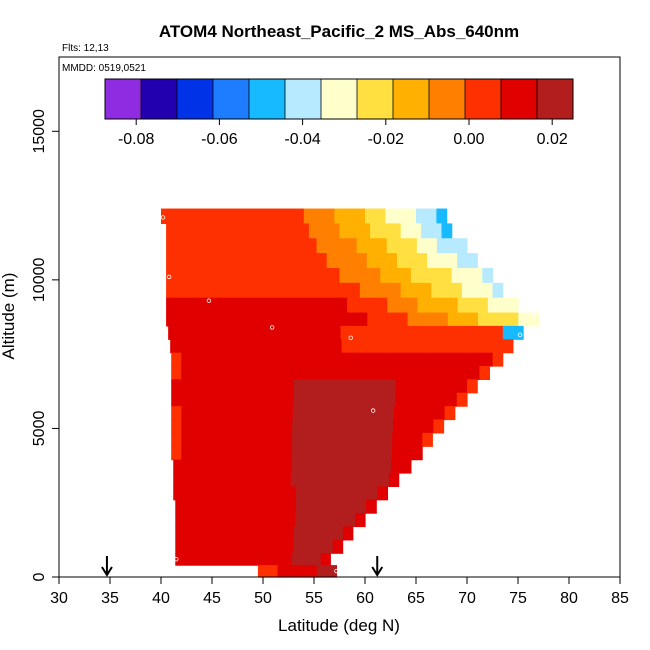  Describe the element at coordinates (339, 113) in the screenshot. I see `colorbar: -0.08 -0.06 -0.04 -0.02 0.00 0.02` at that location.